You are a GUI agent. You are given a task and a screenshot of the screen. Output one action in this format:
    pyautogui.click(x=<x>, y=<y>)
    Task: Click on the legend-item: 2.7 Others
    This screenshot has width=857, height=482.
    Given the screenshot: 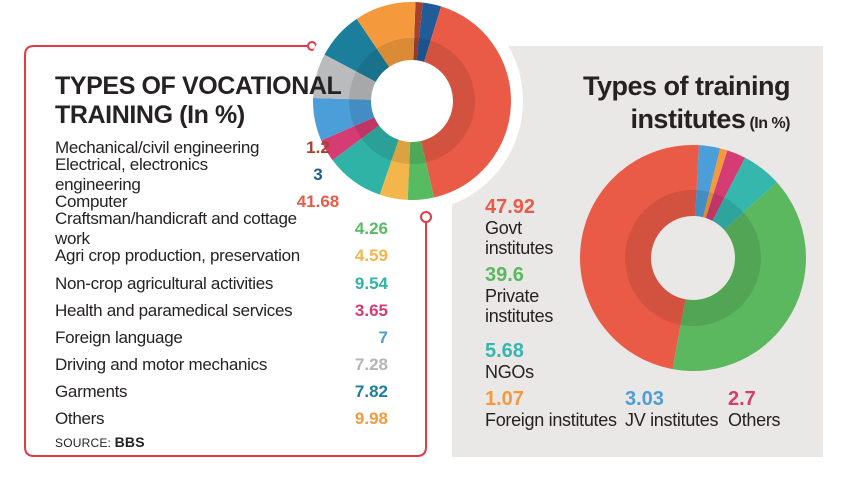 What is the action you would take?
    pyautogui.click(x=754, y=409)
    